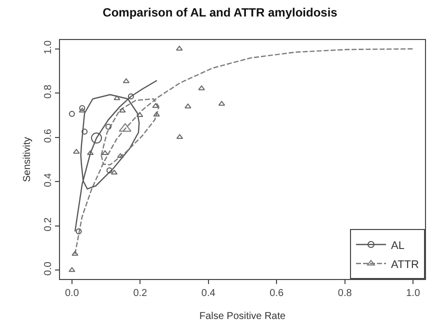 The image size is (440, 329). I want to click on x-tick-label: 0.2, so click(140, 293).